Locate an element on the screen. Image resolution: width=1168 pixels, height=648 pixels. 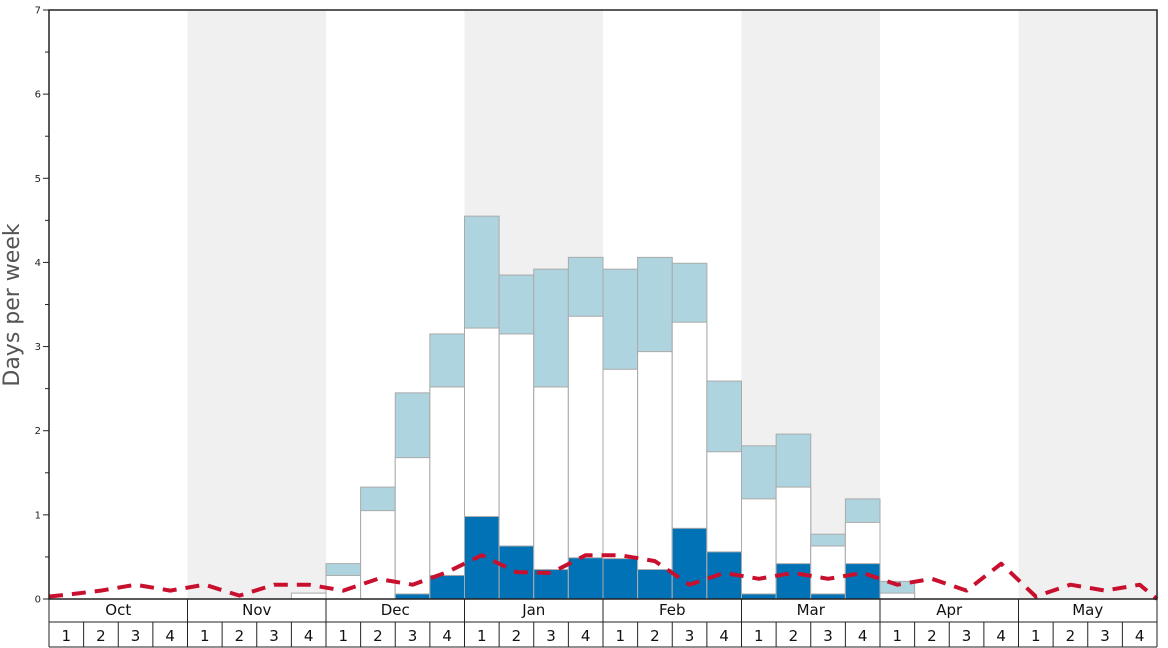
ytick-label-0: 0 is located at coordinates (38, 600).